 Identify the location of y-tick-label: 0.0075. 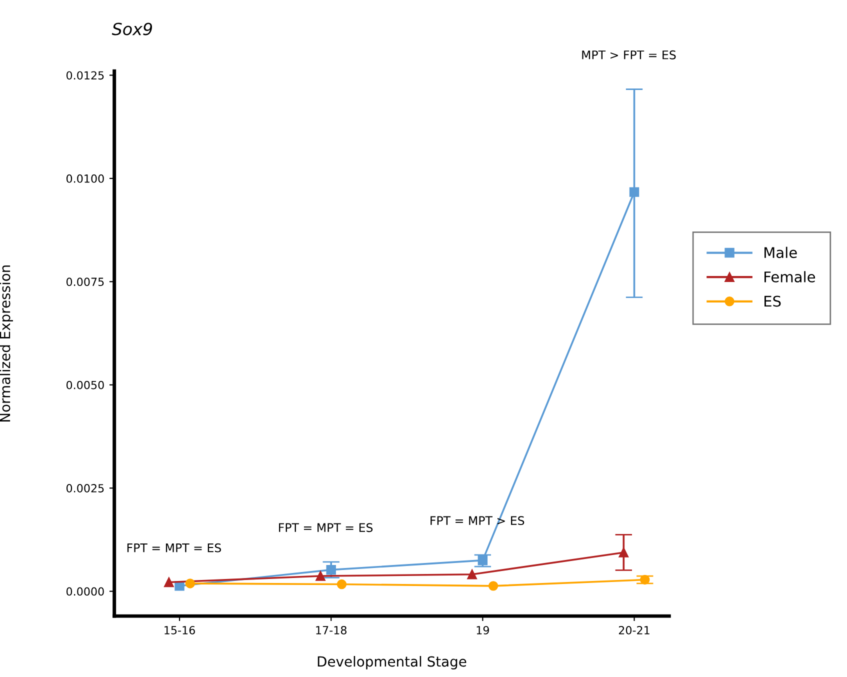
(85, 282).